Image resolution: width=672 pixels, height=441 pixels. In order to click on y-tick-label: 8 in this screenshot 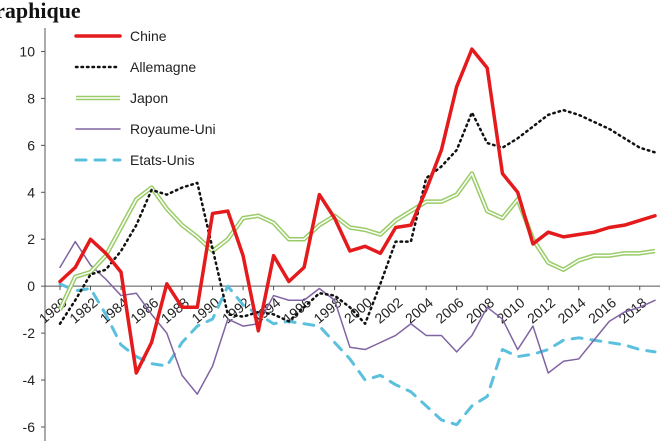, I will do `click(31, 98)`.